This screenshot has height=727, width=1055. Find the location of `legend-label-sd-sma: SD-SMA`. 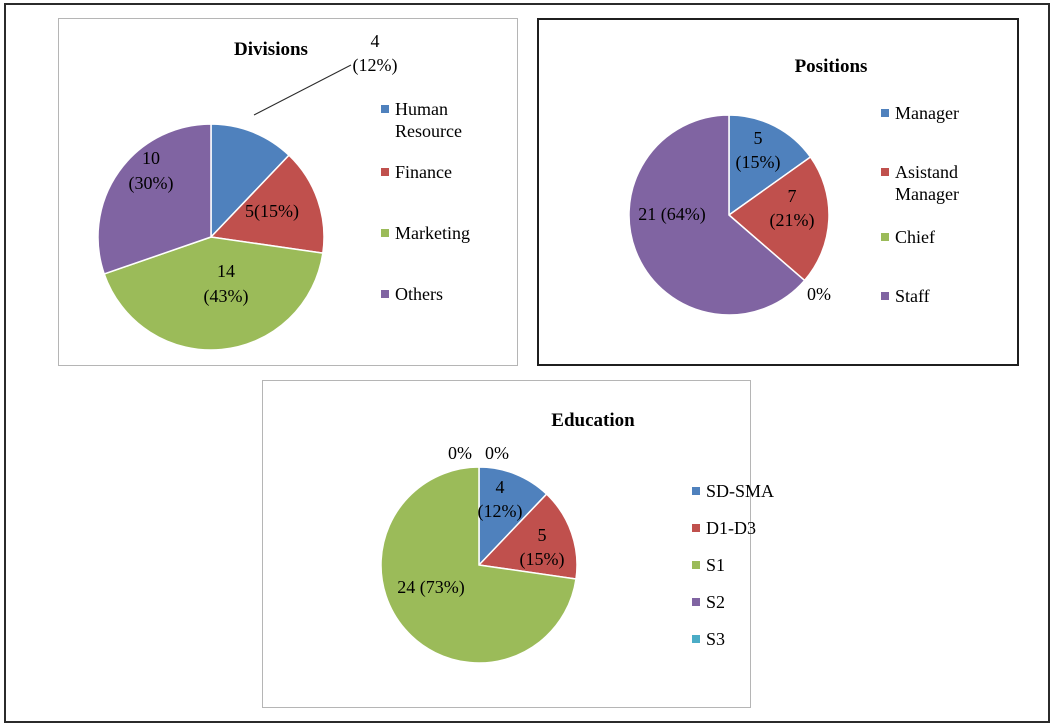

legend-label-sd-sma: SD-SMA is located at coordinates (740, 491).